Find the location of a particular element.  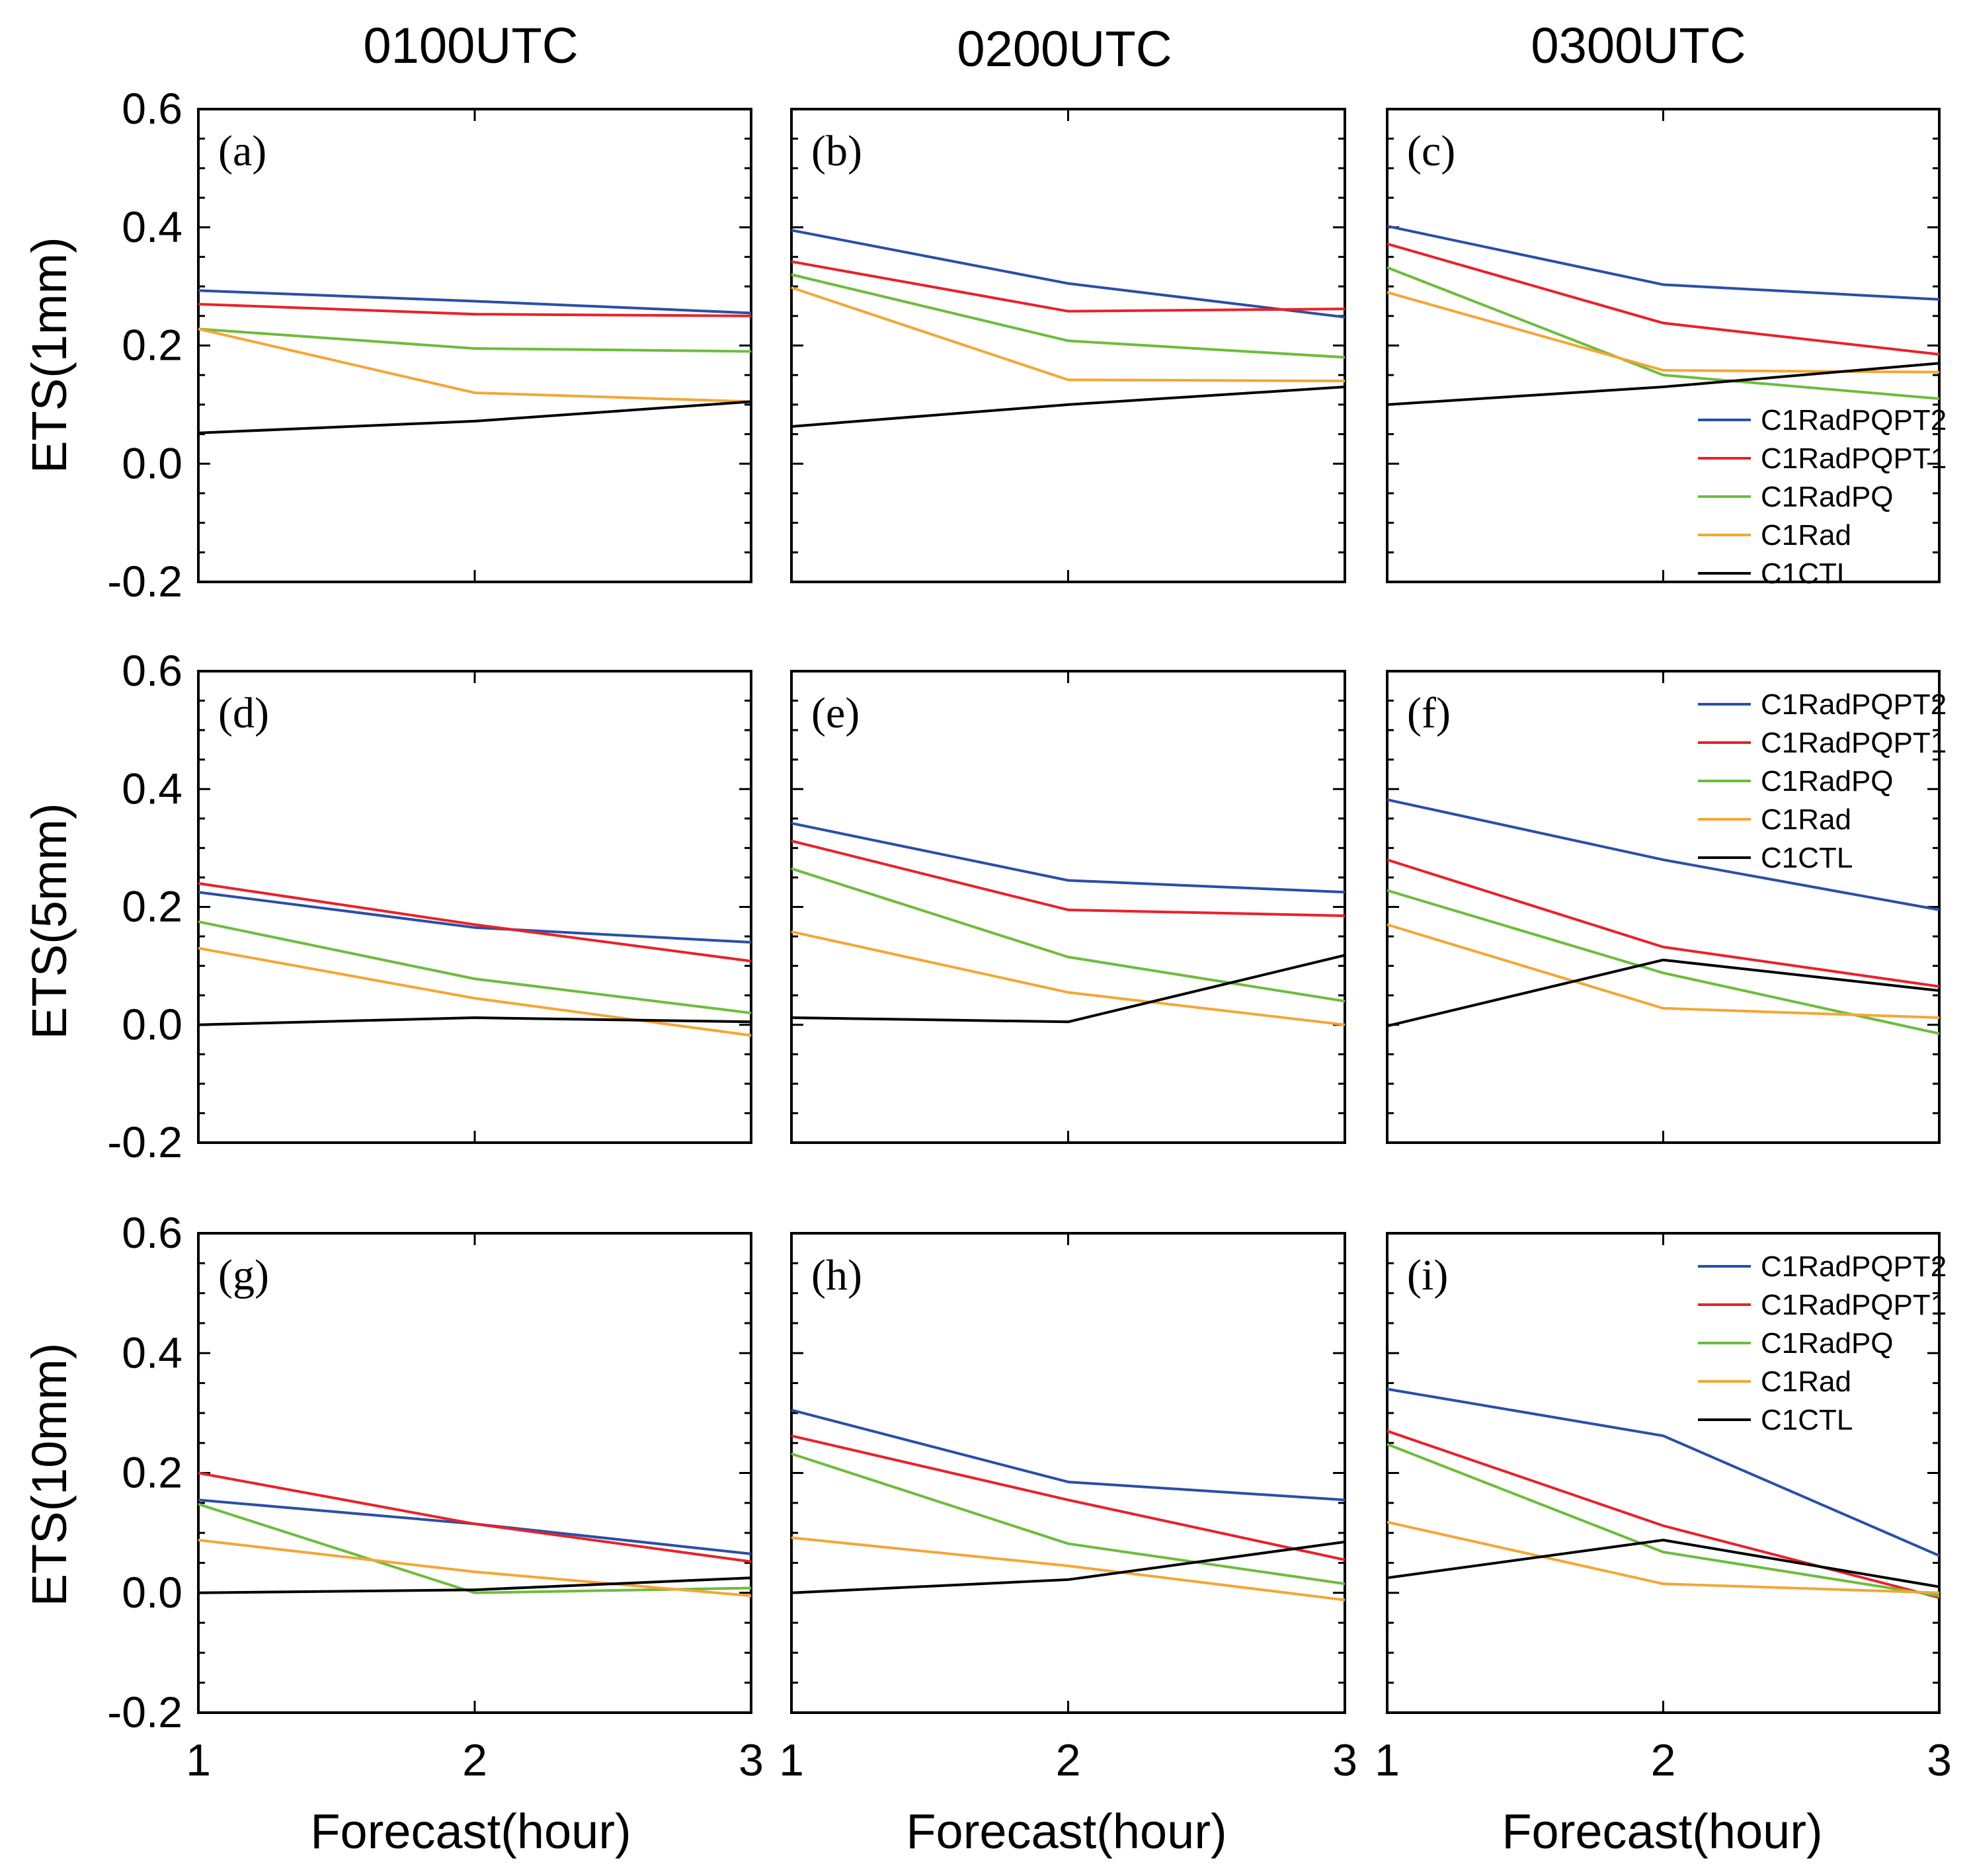

panel-d: 0.6 0.4 0.2 0.0 -0.2 (d) is located at coordinates (430, 906).